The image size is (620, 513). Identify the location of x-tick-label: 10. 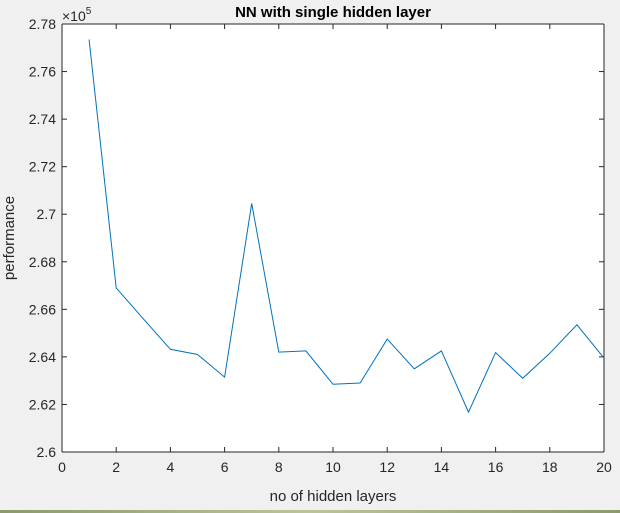
(333, 467).